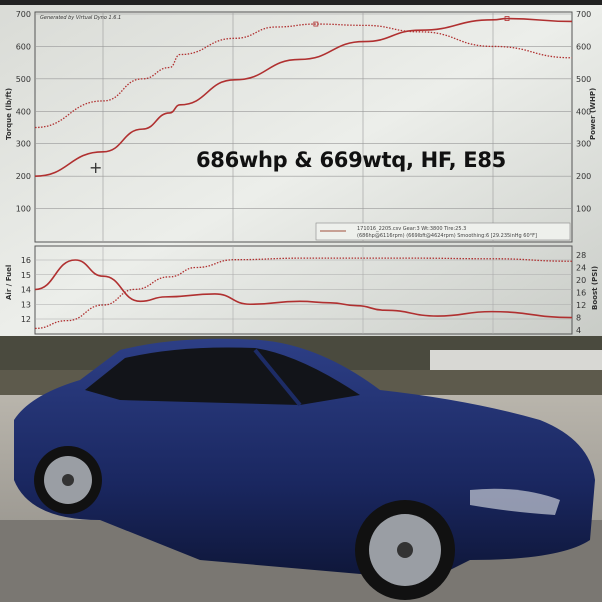 Image resolution: width=602 pixels, height=602 pixels. I want to click on dyno-result-caption: 686whp & 669wtq, HF, E85, so click(351, 160).